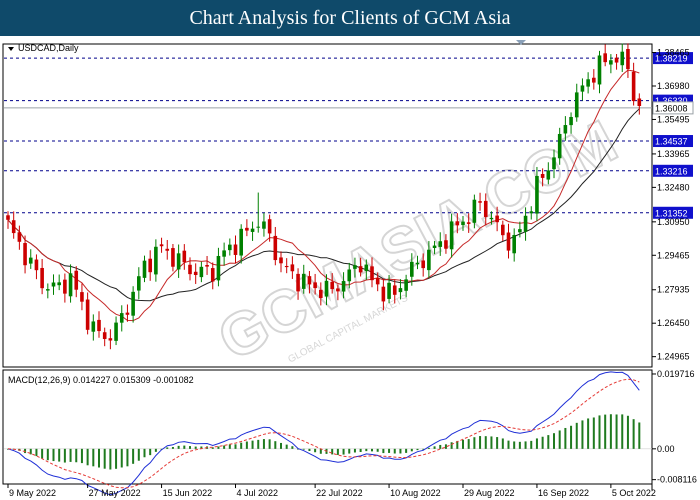 The height and width of the screenshot is (500, 700). I want to click on shift-marker-icon, so click(521, 42).